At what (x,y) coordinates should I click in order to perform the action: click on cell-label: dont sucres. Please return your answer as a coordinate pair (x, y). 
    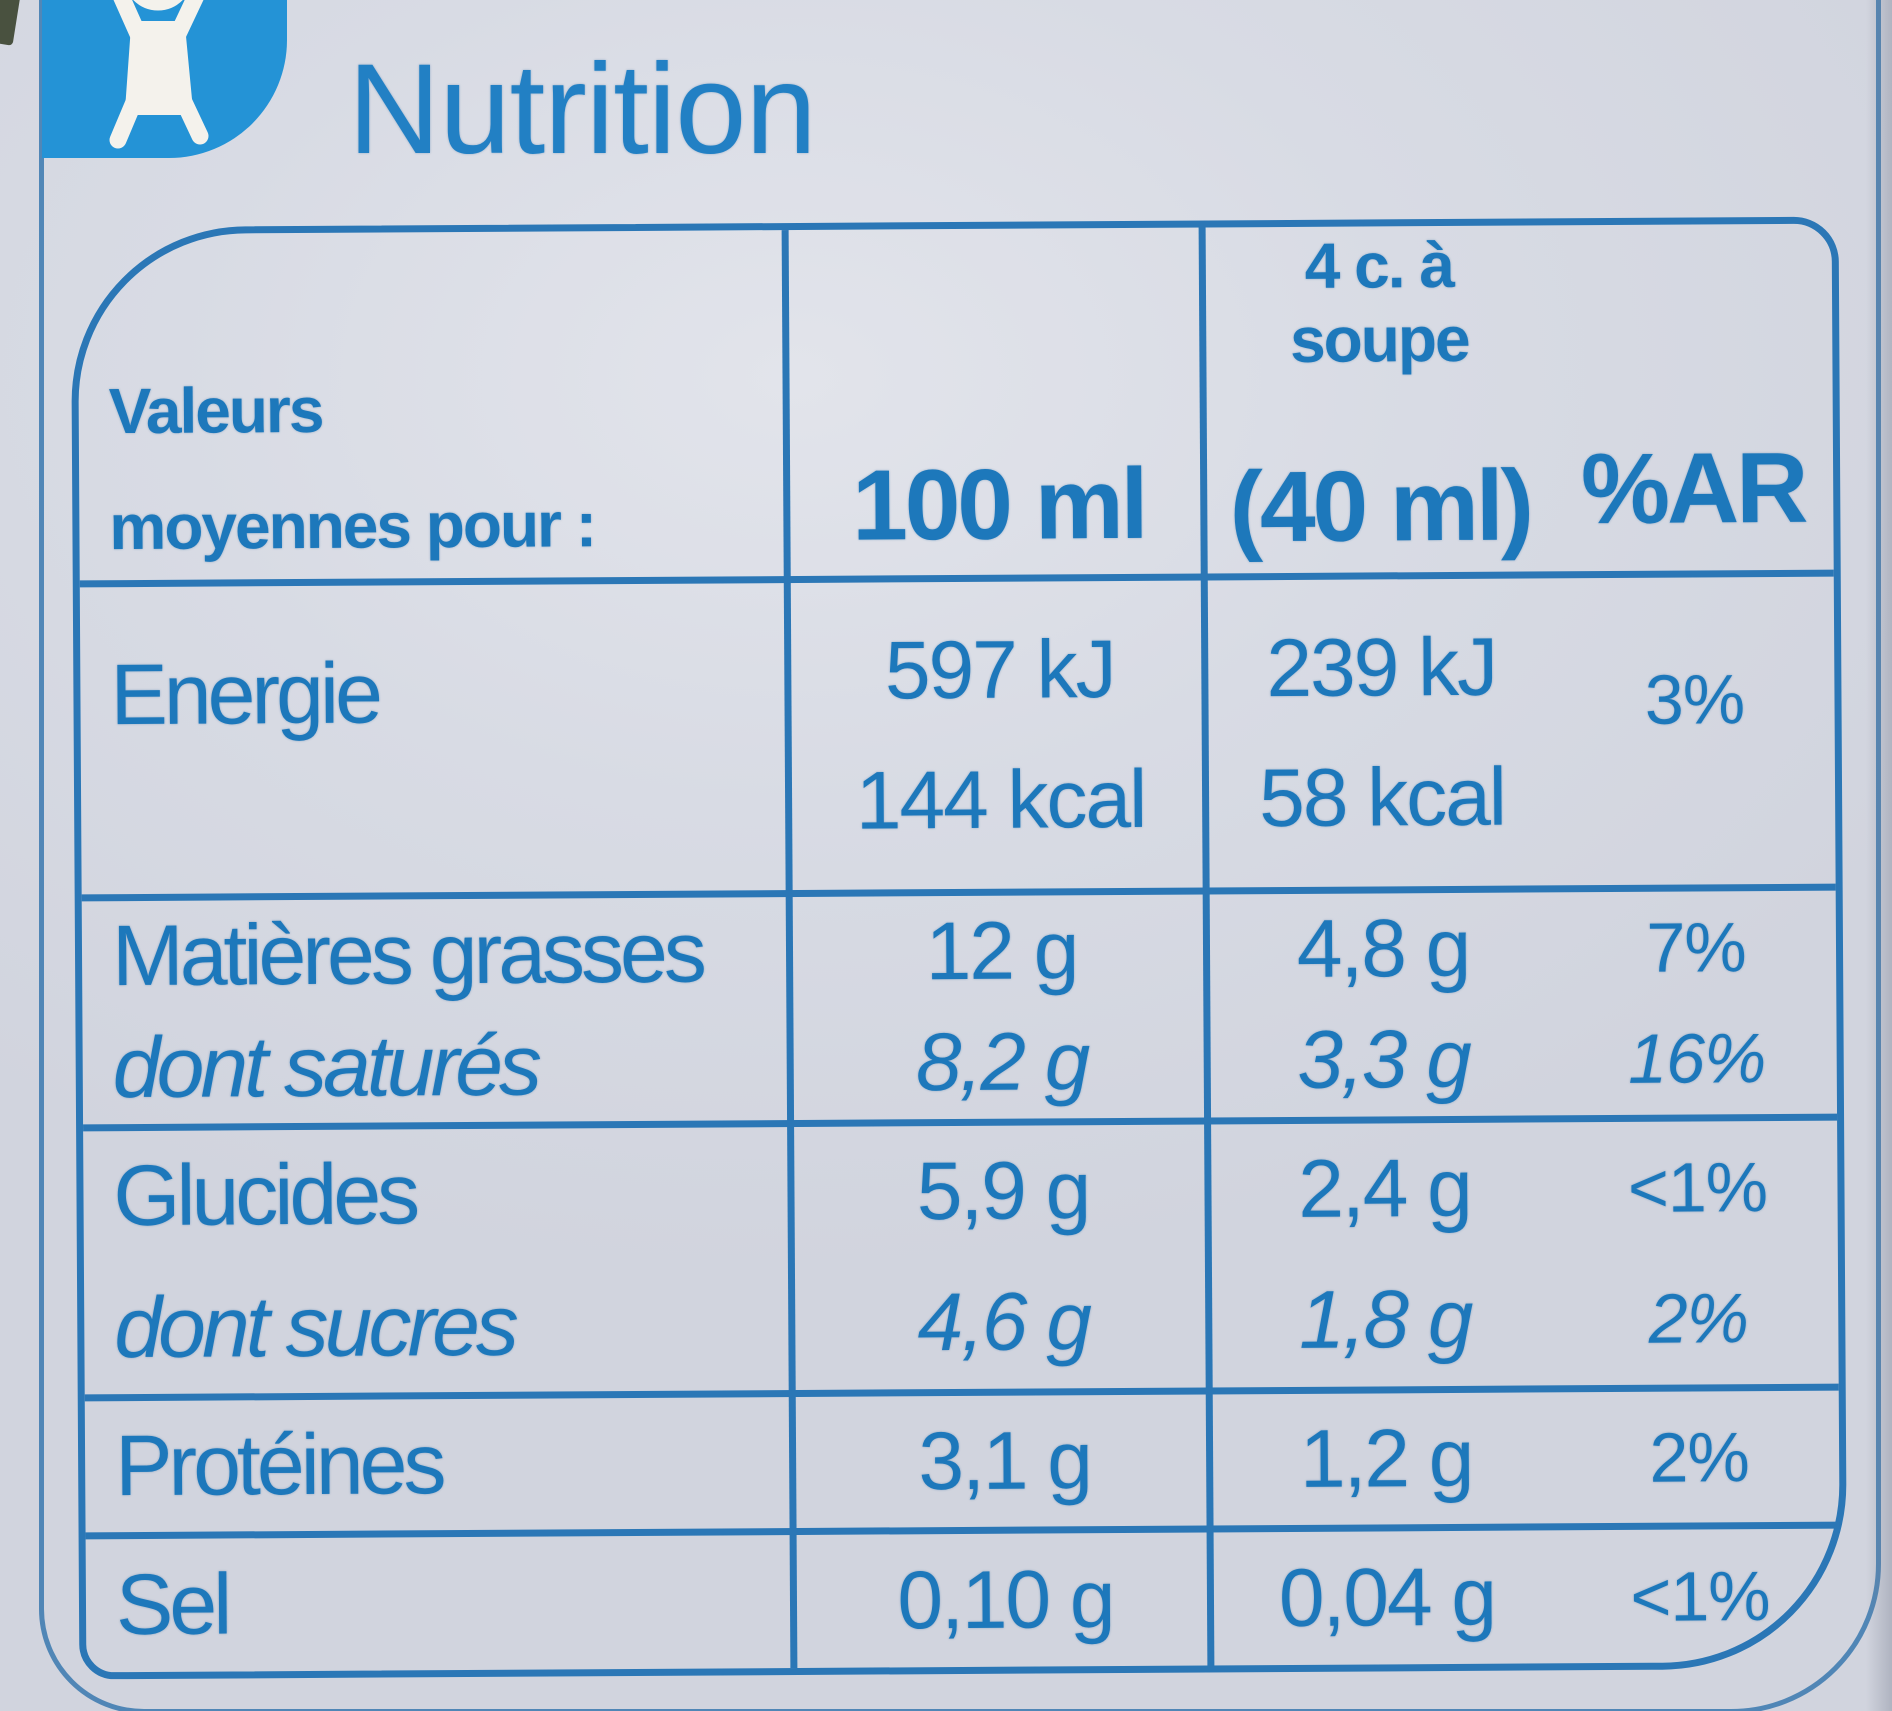
    Looking at the image, I should click on (315, 1326).